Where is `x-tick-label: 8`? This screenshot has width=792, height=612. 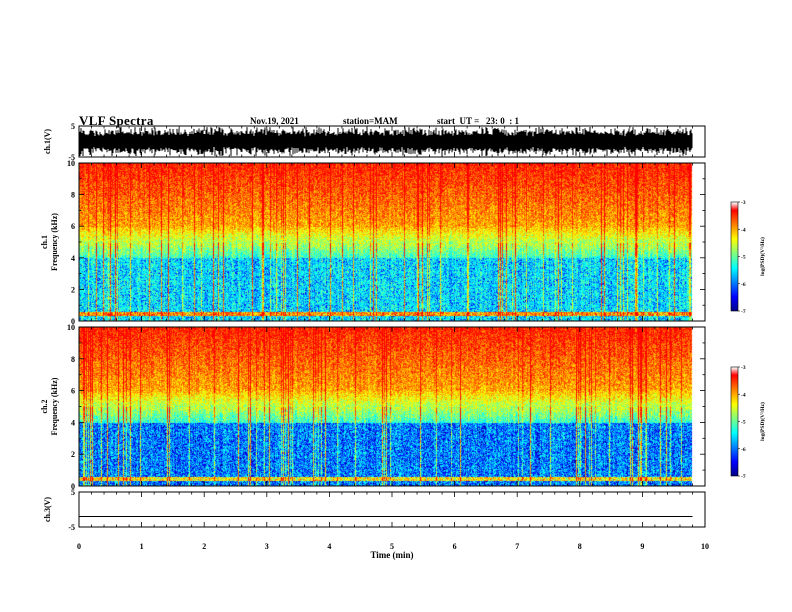 x-tick-label: 8 is located at coordinates (580, 546).